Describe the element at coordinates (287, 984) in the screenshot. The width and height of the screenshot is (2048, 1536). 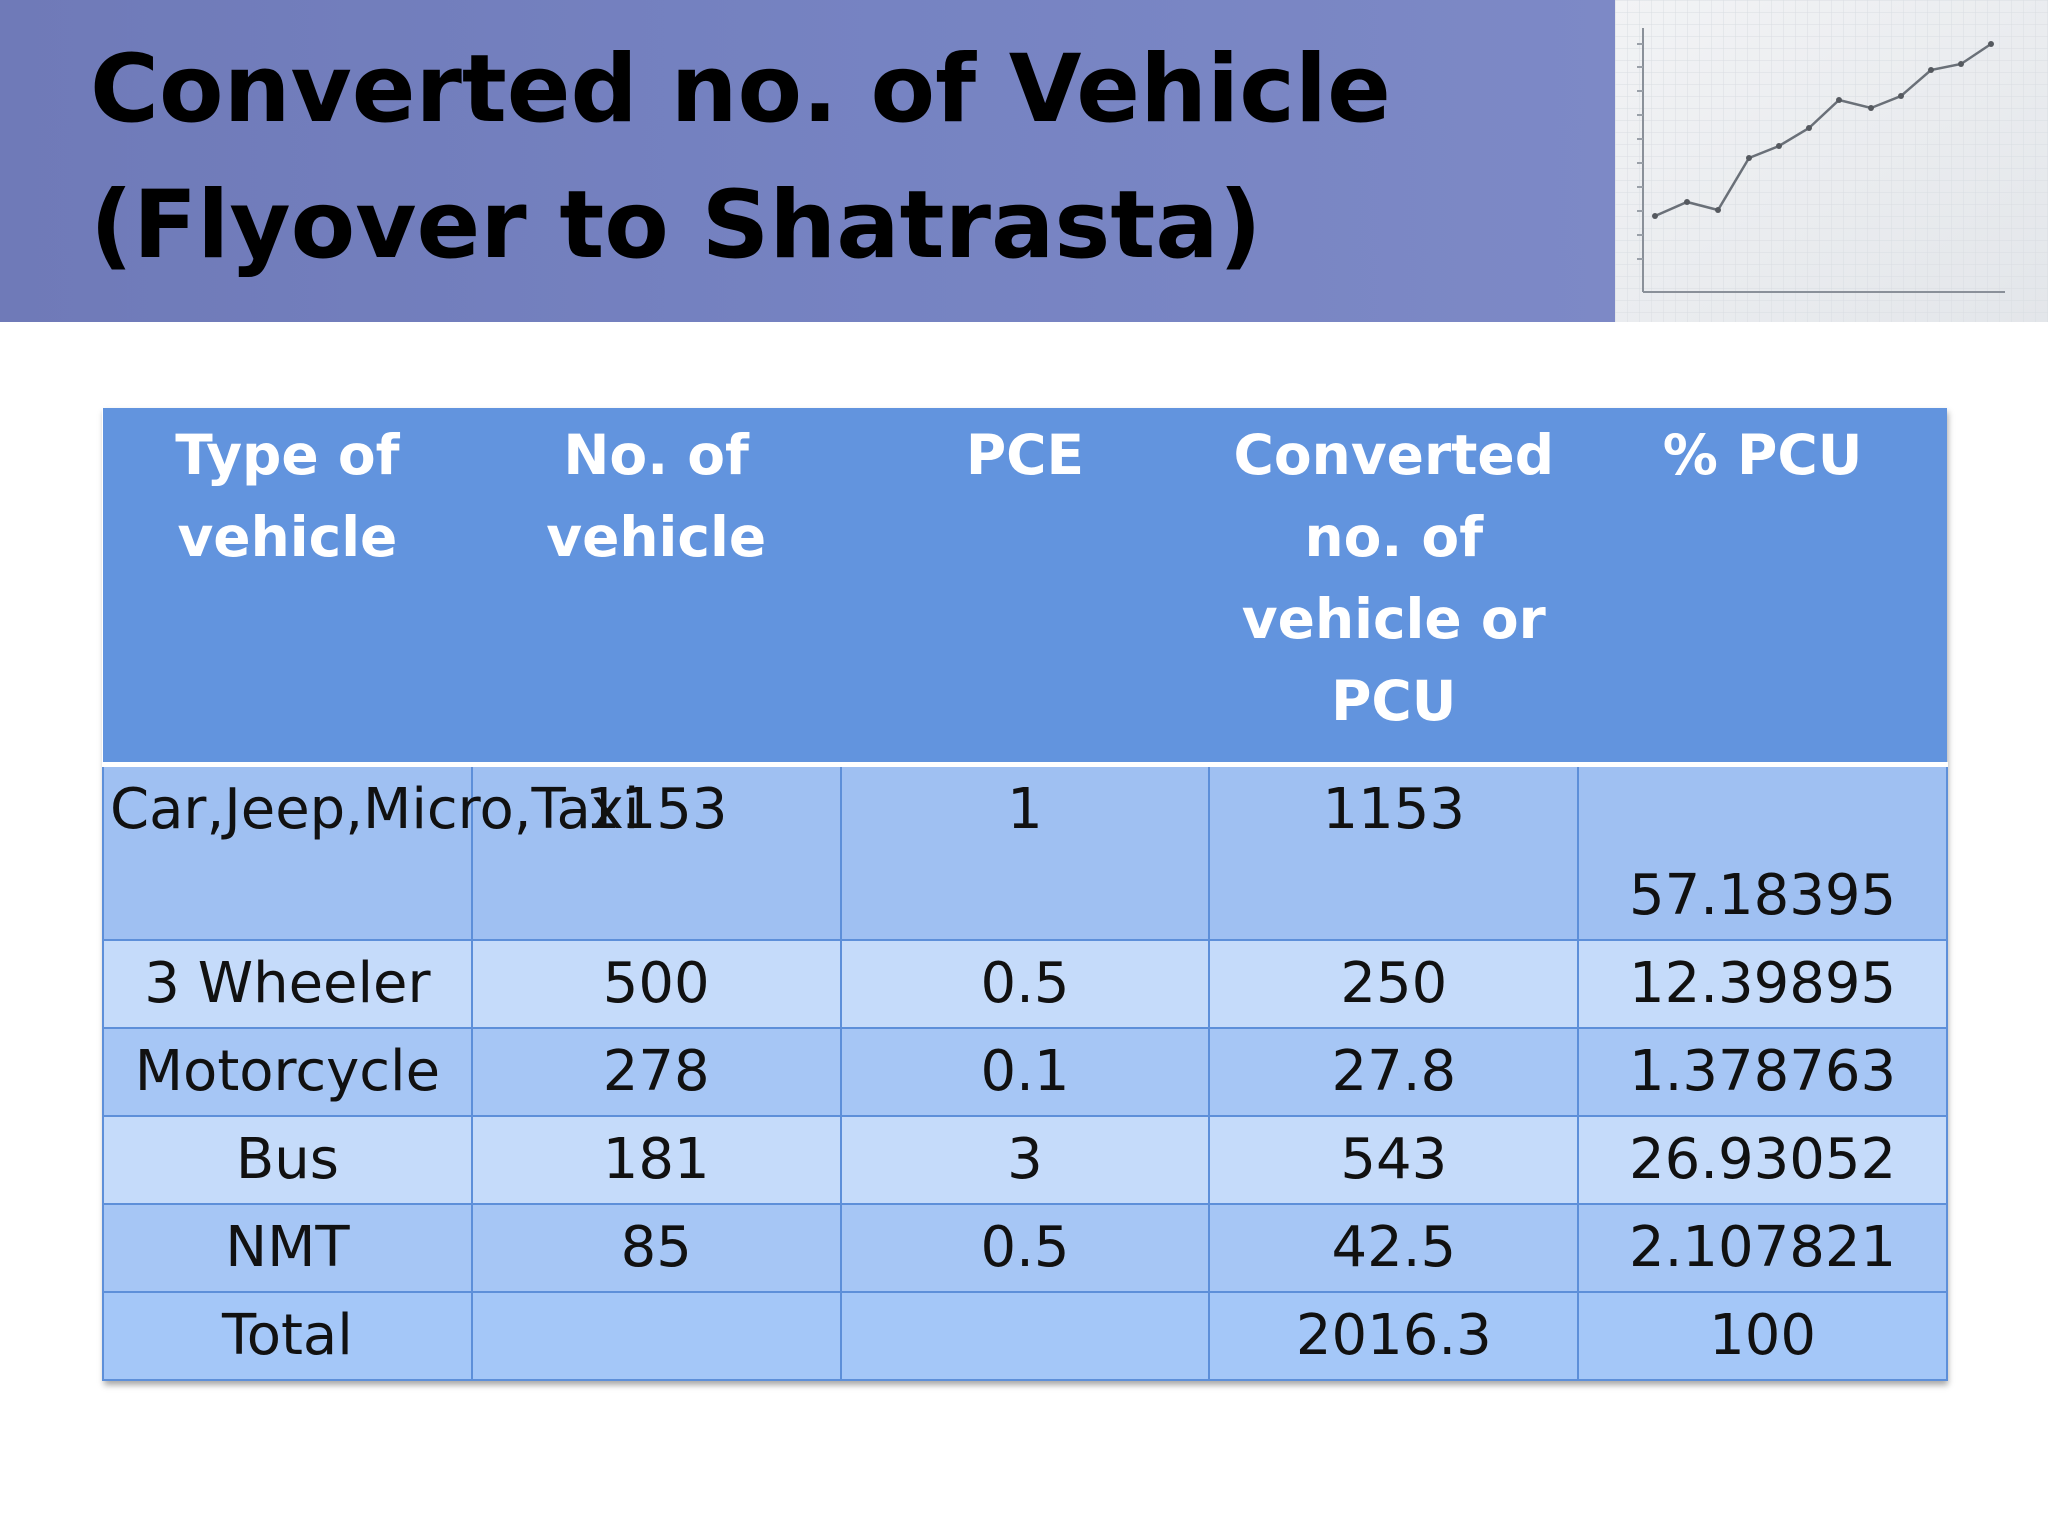
I see `cell-vehicle-type: 3 Wheeler` at that location.